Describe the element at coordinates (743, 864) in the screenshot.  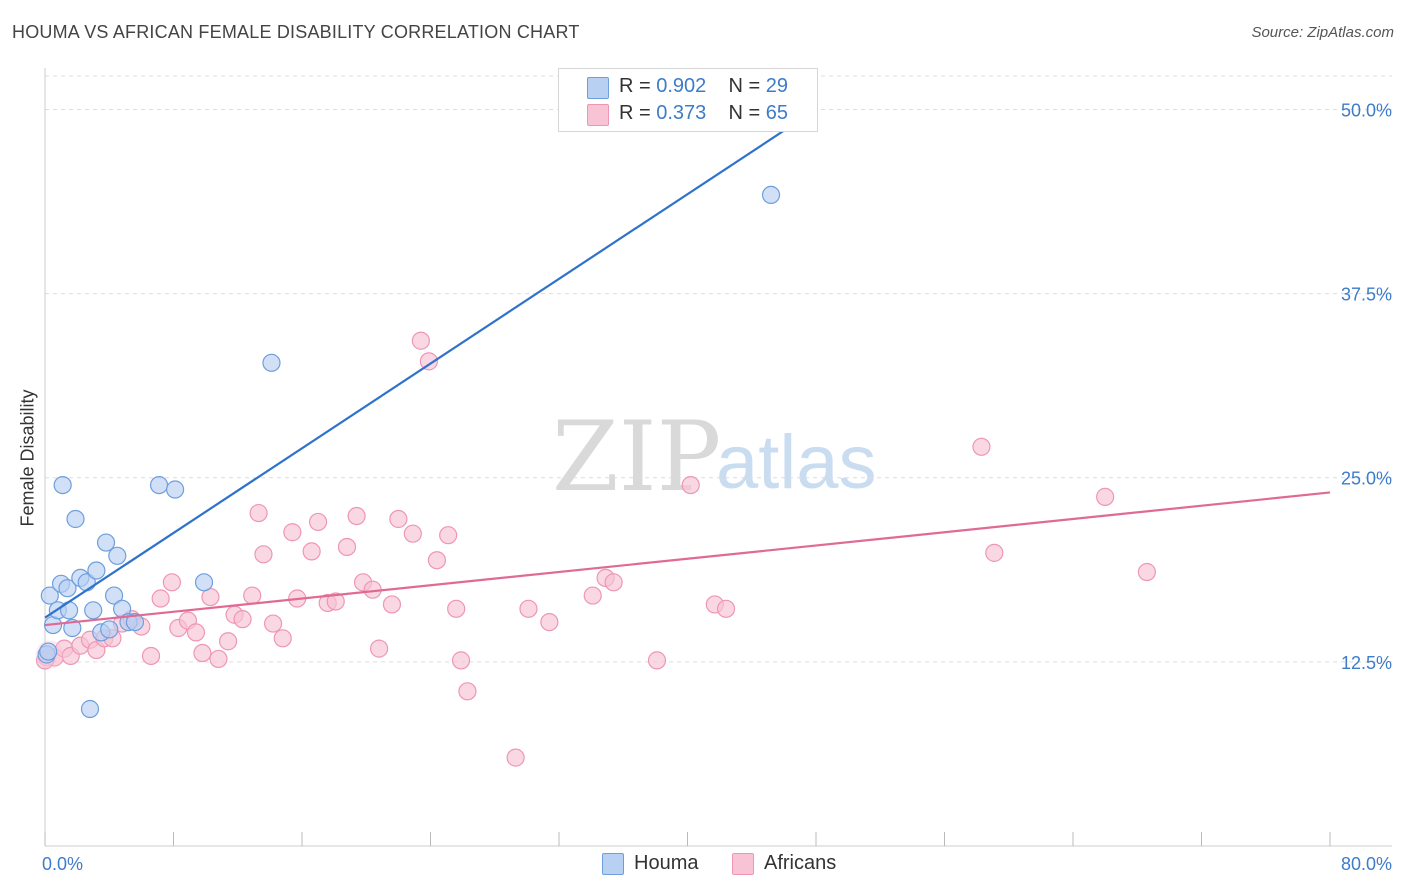
I see `africans-legend-swatch` at that location.